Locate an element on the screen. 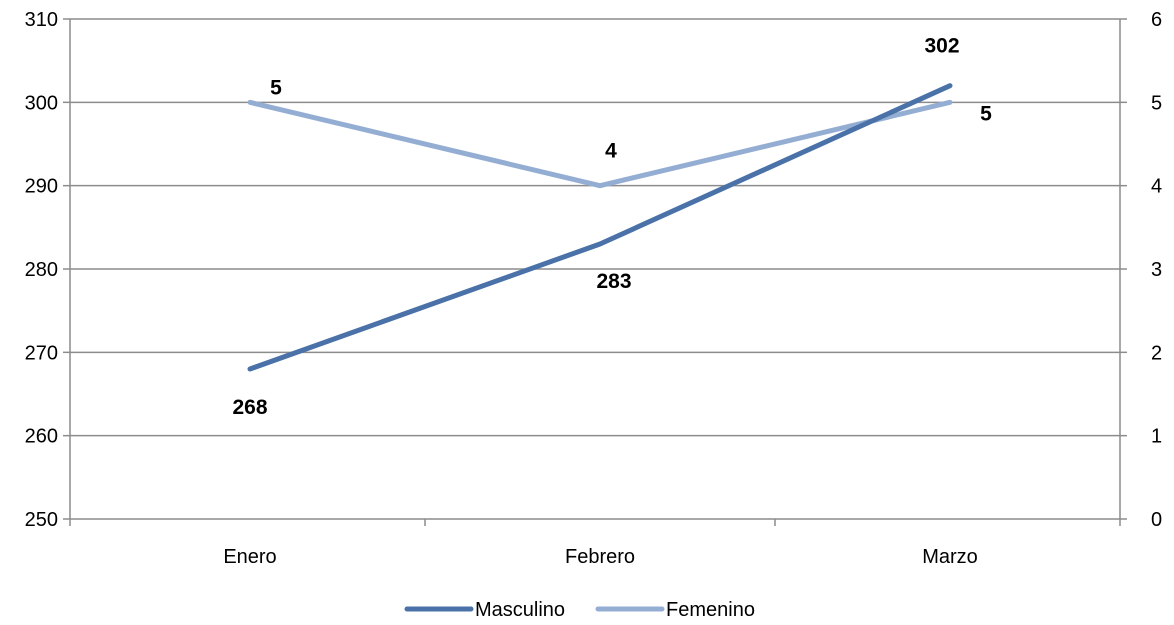  x-axis-ticks: Enero Febrero Marzo is located at coordinates (600, 557).